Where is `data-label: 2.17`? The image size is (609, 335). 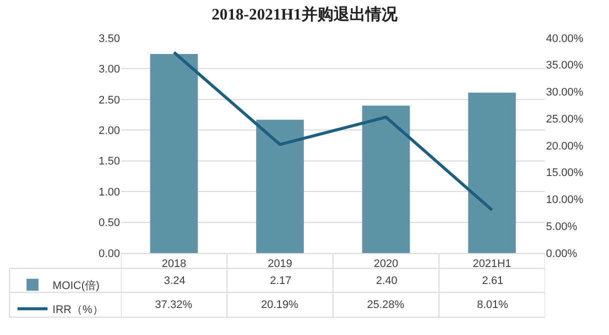
data-label: 2.17 is located at coordinates (281, 281).